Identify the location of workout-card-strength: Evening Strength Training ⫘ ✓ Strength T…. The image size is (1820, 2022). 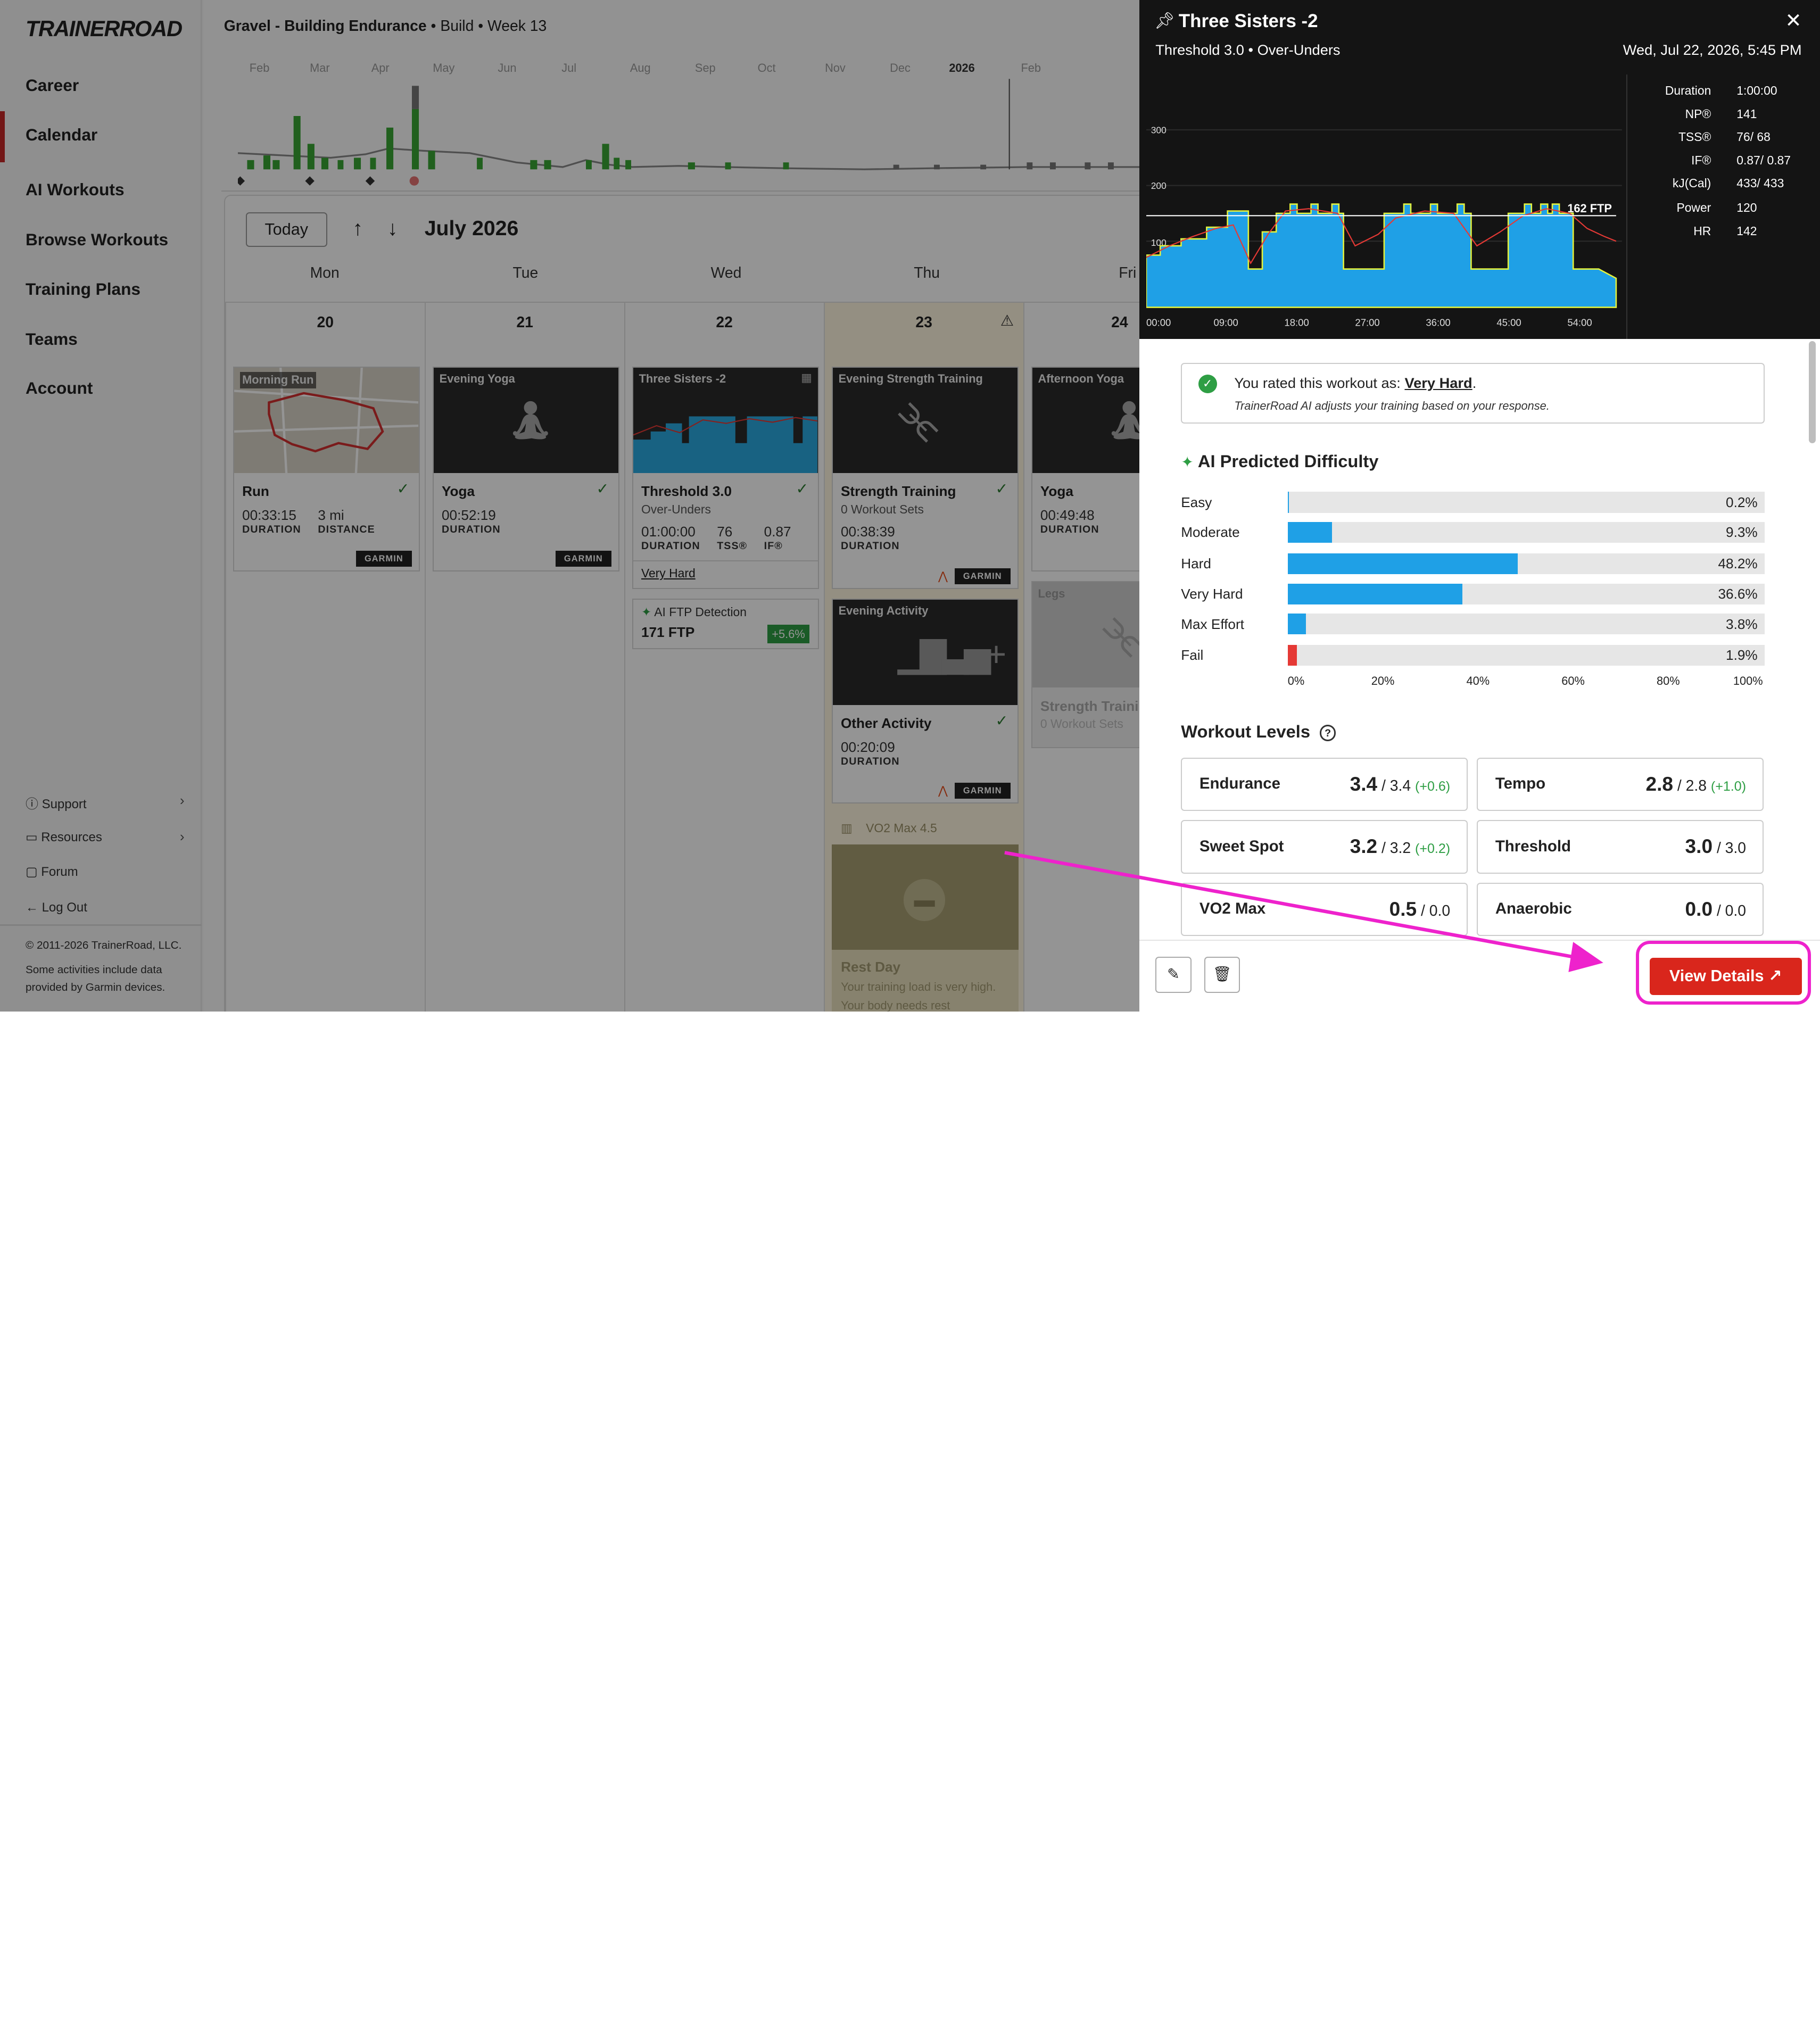
(925, 478).